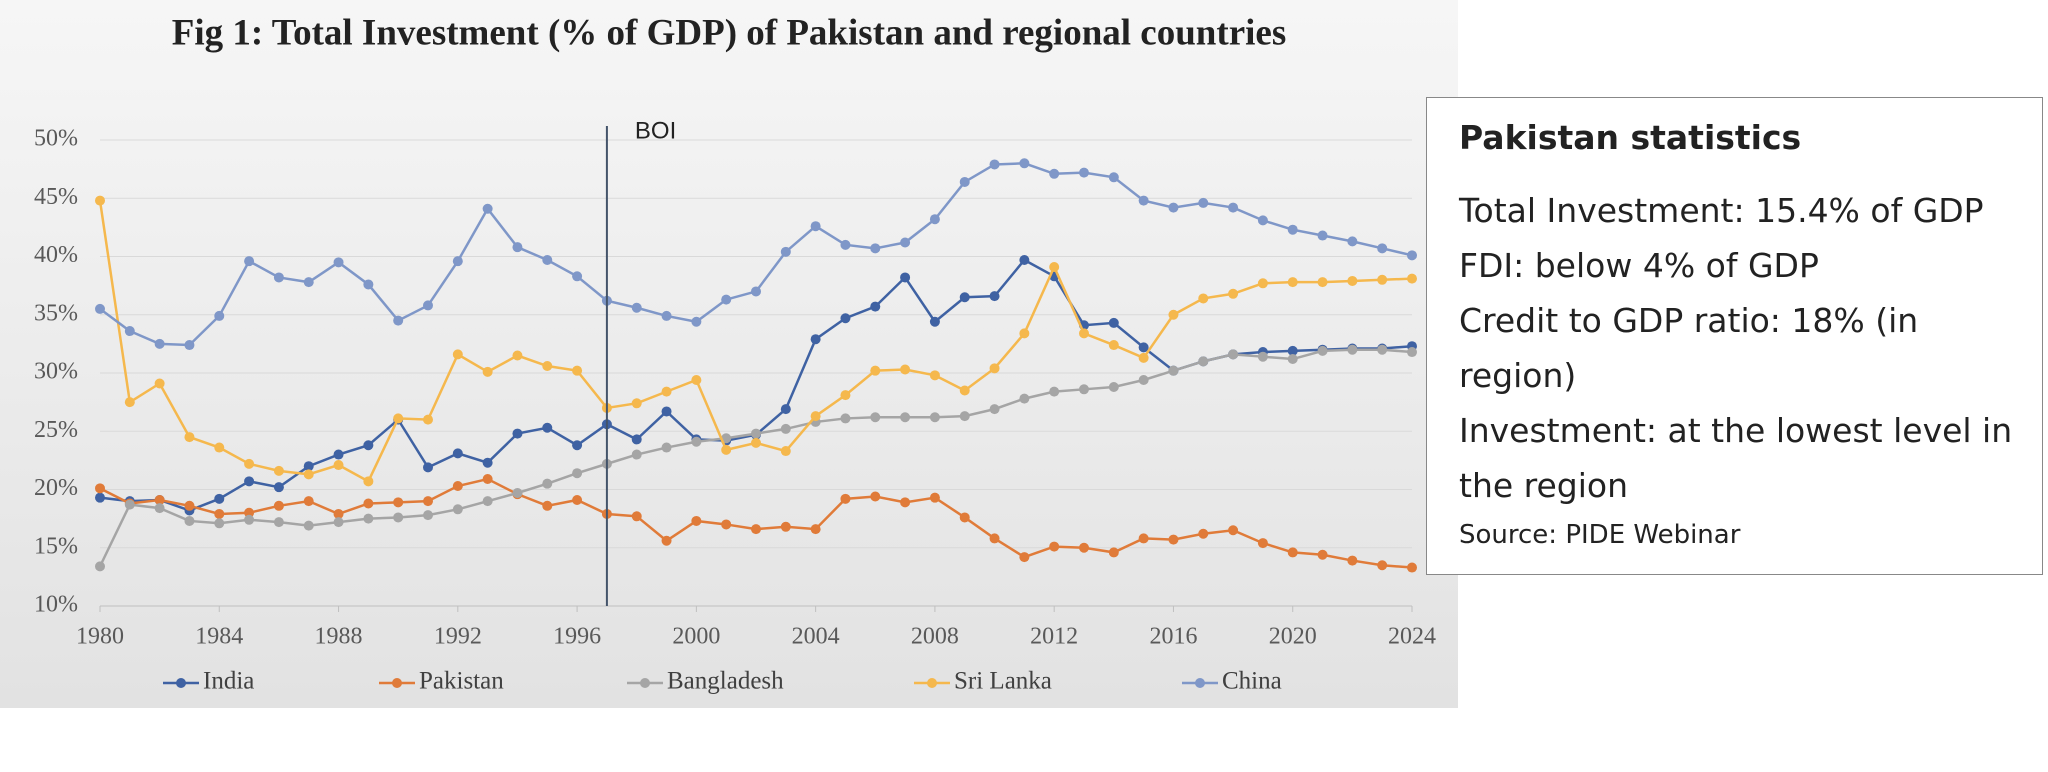 This screenshot has width=2048, height=772. Describe the element at coordinates (1721, 210) in the screenshot. I see `stat-line: Total Investment: 15.4% of GDP` at that location.